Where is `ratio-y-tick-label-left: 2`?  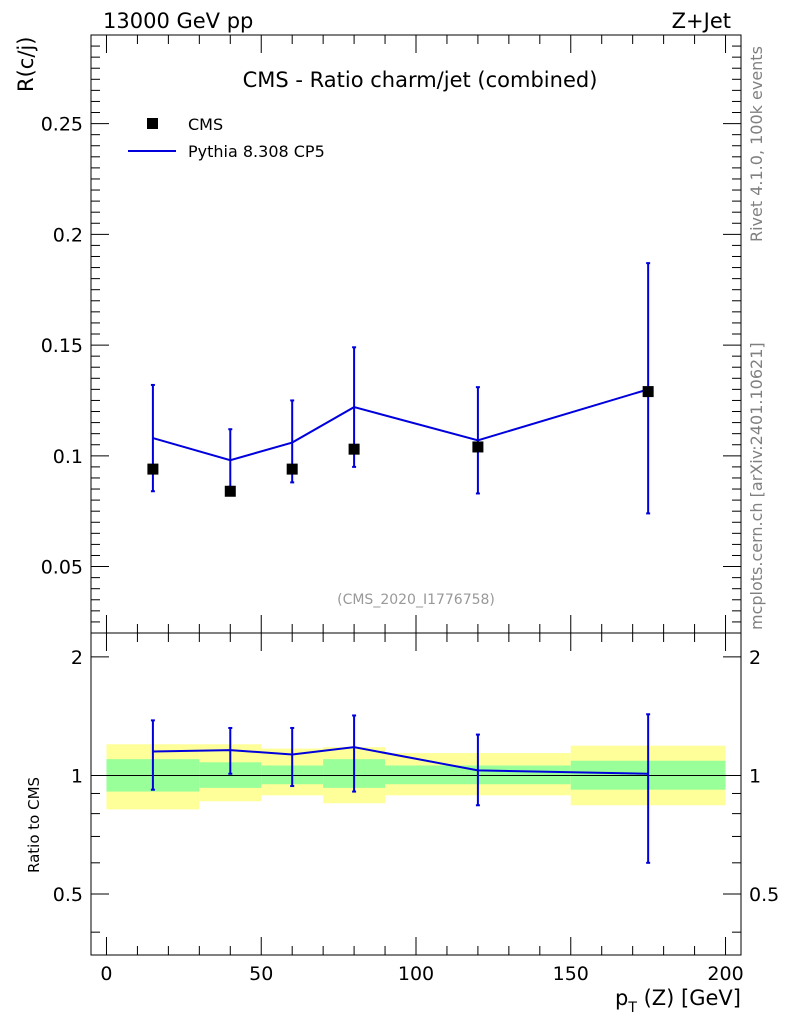 ratio-y-tick-label-left: 2 is located at coordinates (77, 658).